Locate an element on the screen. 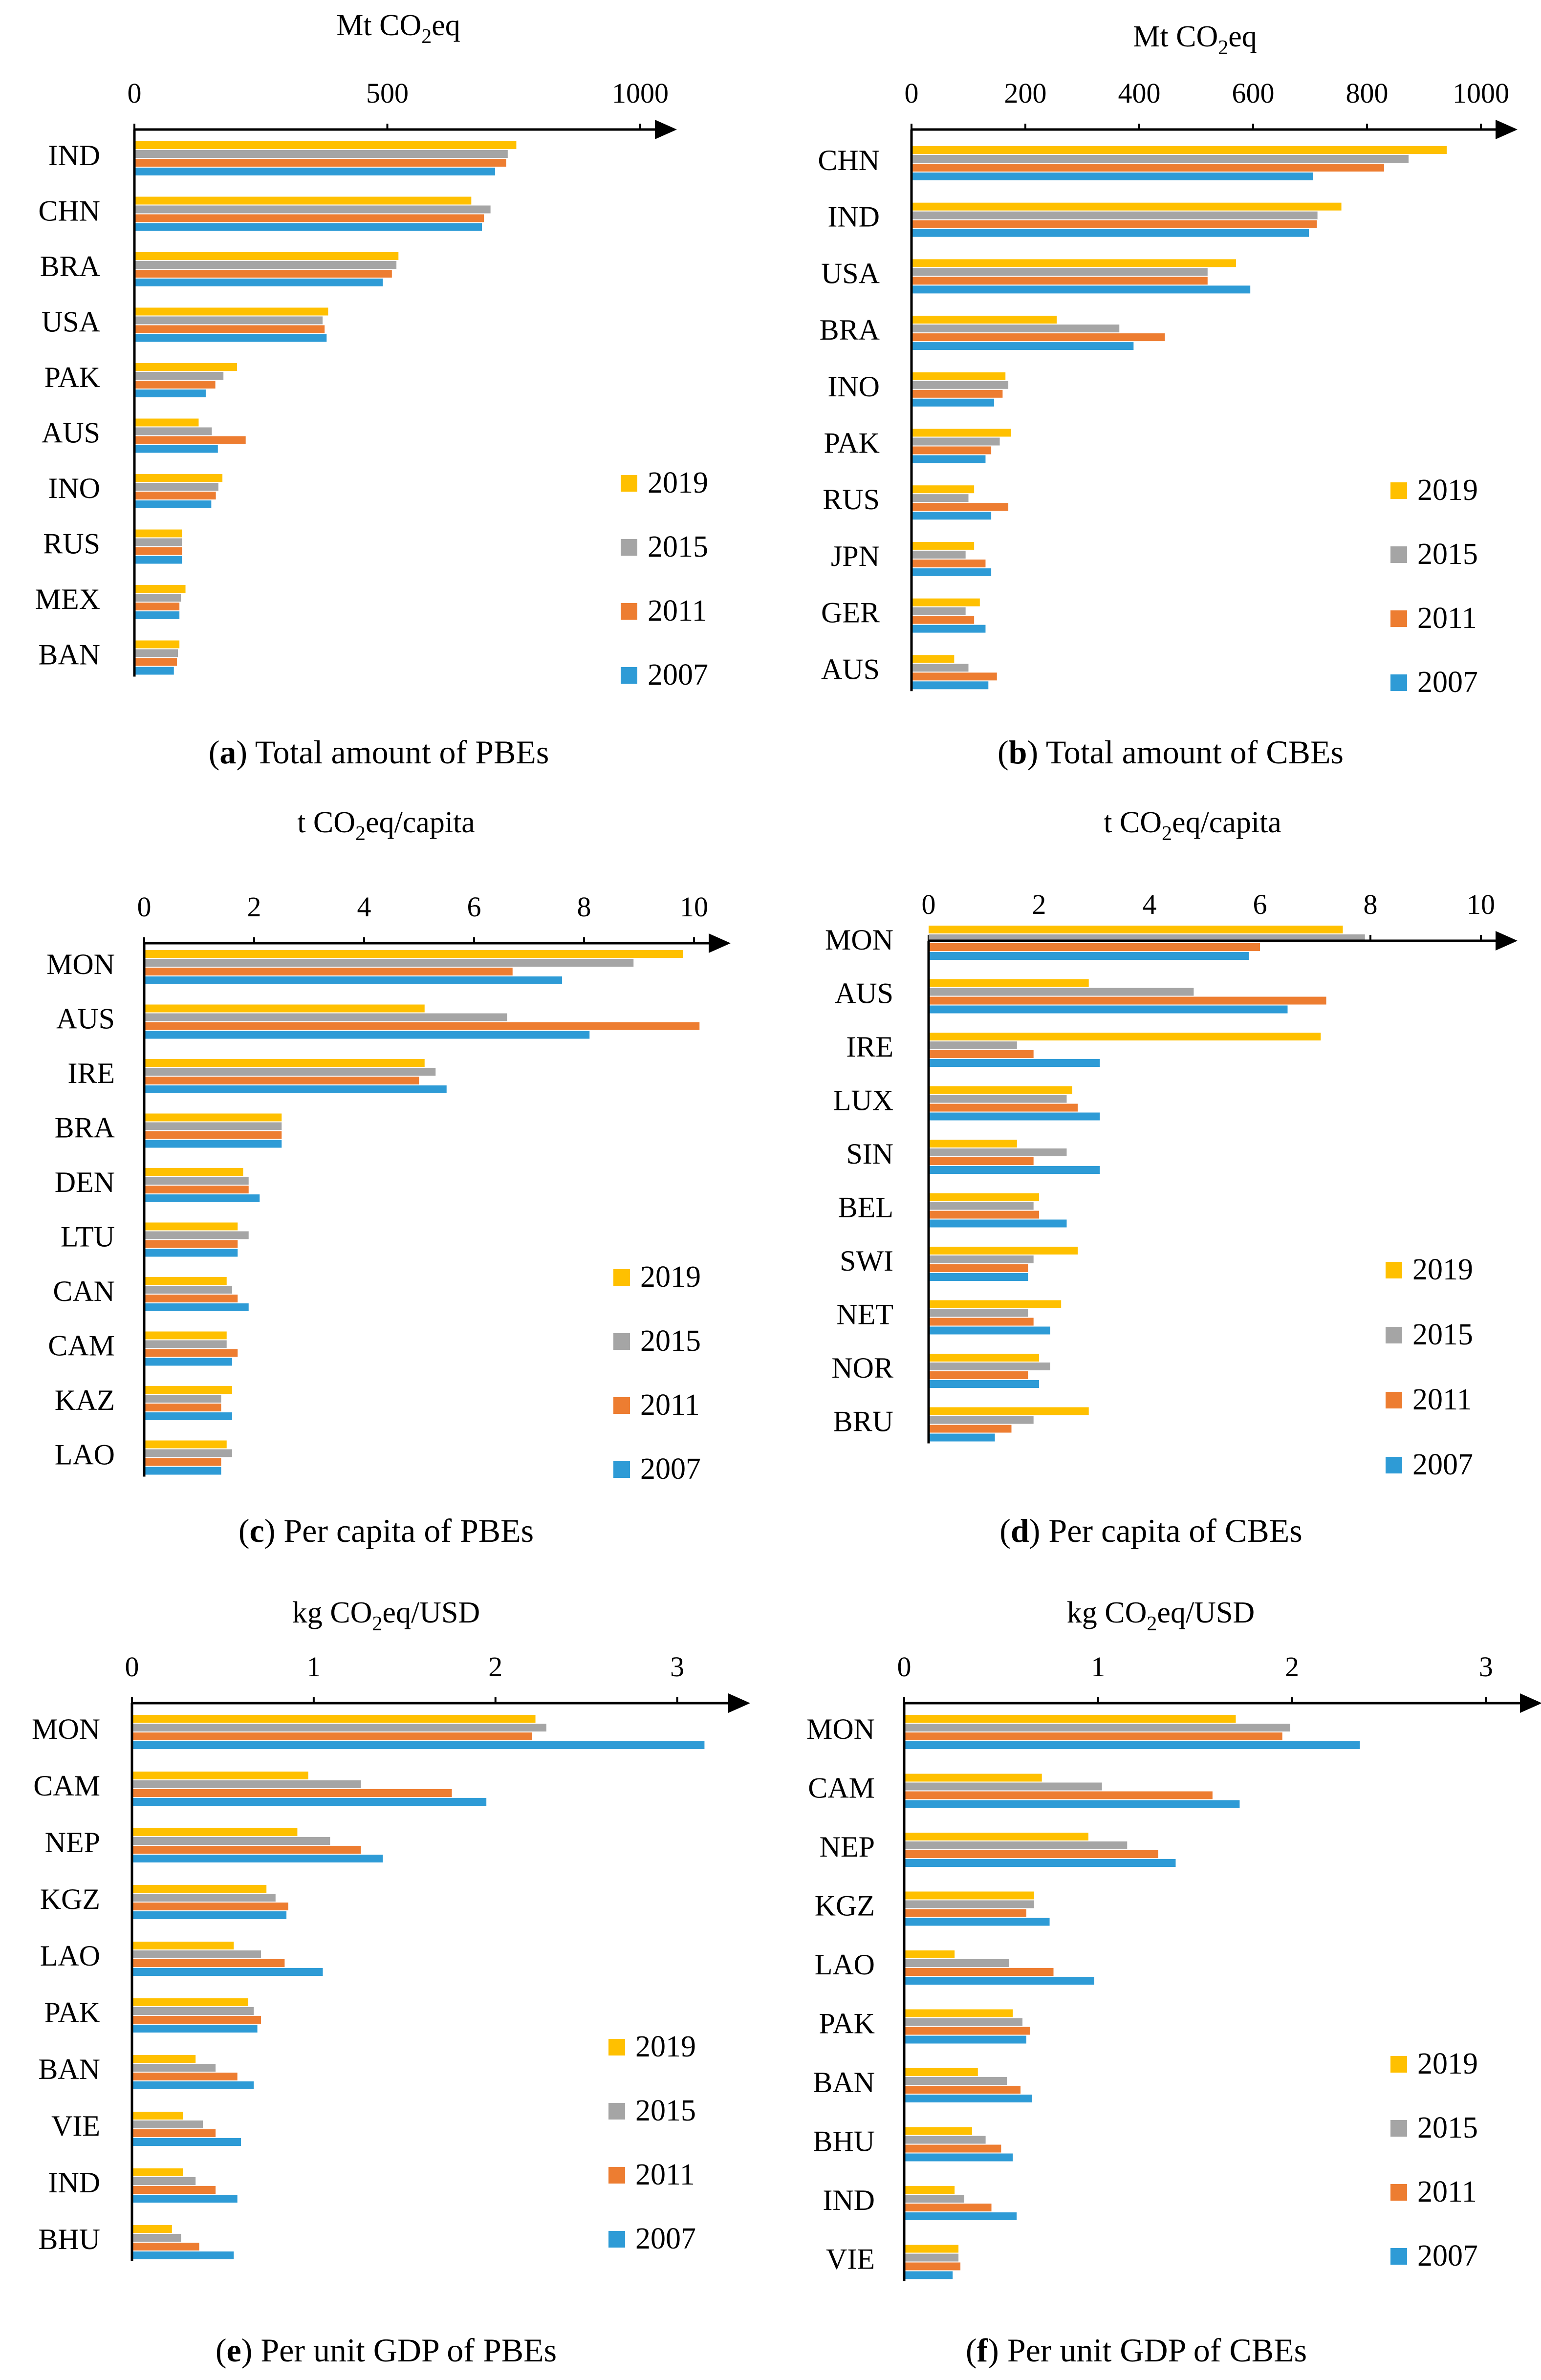 The height and width of the screenshot is (2380, 1541). bar-2007-MEX is located at coordinates (157, 615).